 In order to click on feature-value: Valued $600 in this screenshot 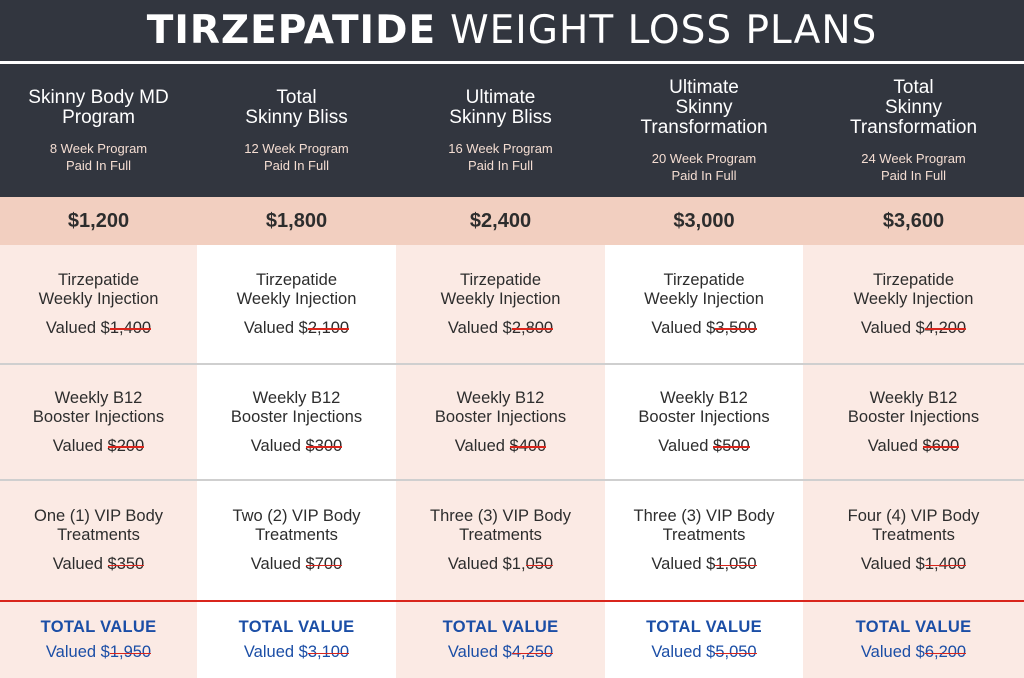, I will do `click(913, 446)`.